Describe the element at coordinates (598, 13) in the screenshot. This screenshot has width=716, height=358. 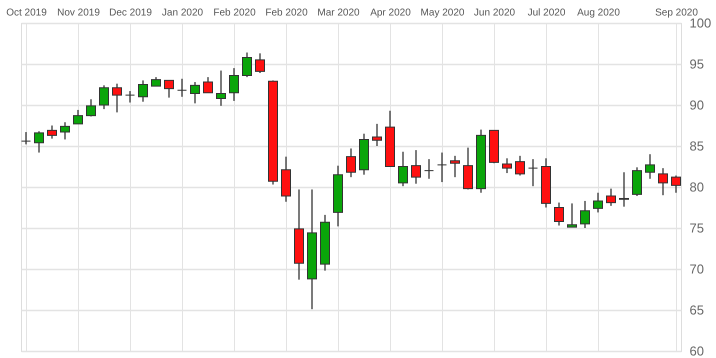
I see `x-tick-label: Aug 2020` at that location.